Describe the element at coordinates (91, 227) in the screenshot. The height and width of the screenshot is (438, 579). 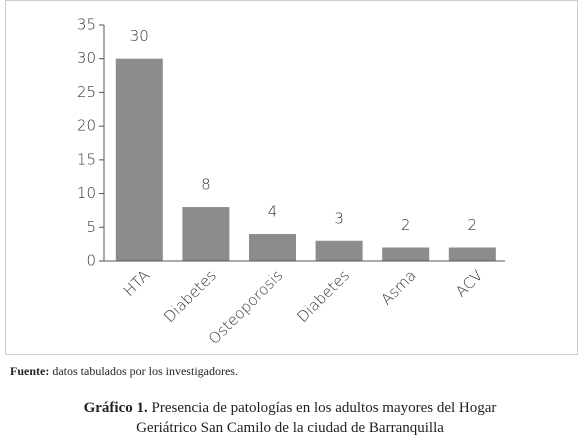
I see `y-tick-label: 5` at that location.